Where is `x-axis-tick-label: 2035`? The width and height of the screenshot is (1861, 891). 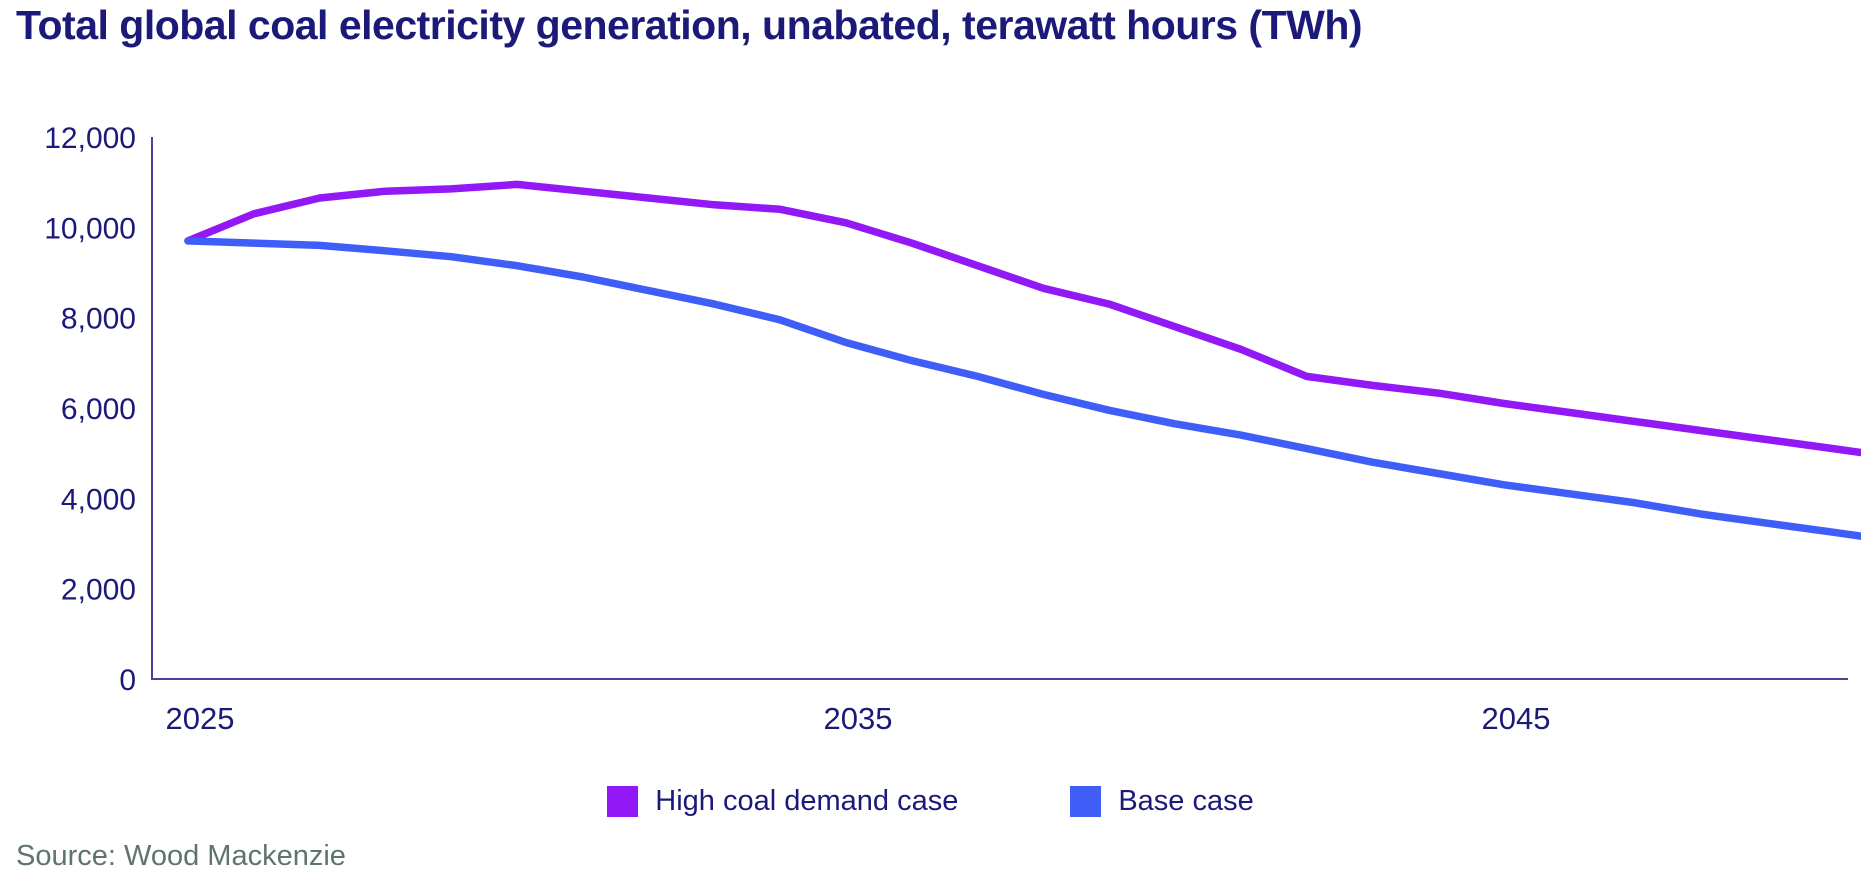 x-axis-tick-label: 2035 is located at coordinates (858, 718).